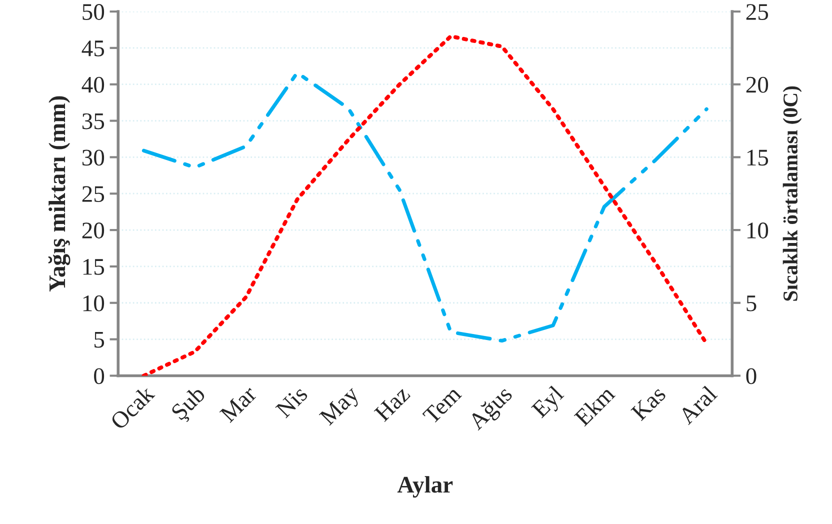 Image resolution: width=832 pixels, height=524 pixels. Describe the element at coordinates (757, 84) in the screenshot. I see `y2-tick-label: 20` at that location.